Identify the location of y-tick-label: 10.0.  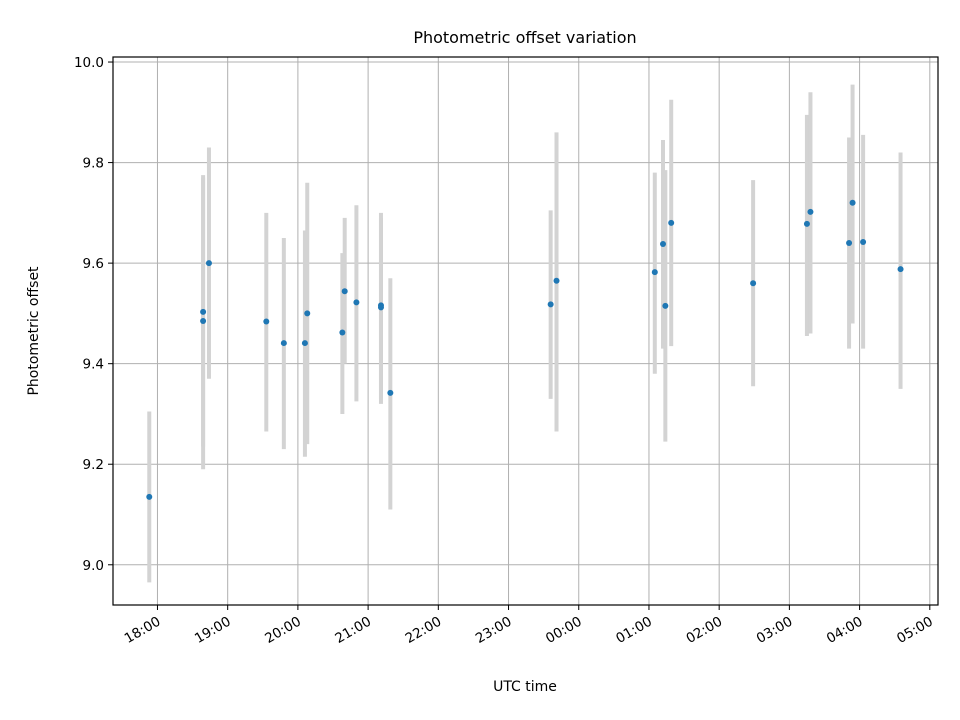
(89, 63).